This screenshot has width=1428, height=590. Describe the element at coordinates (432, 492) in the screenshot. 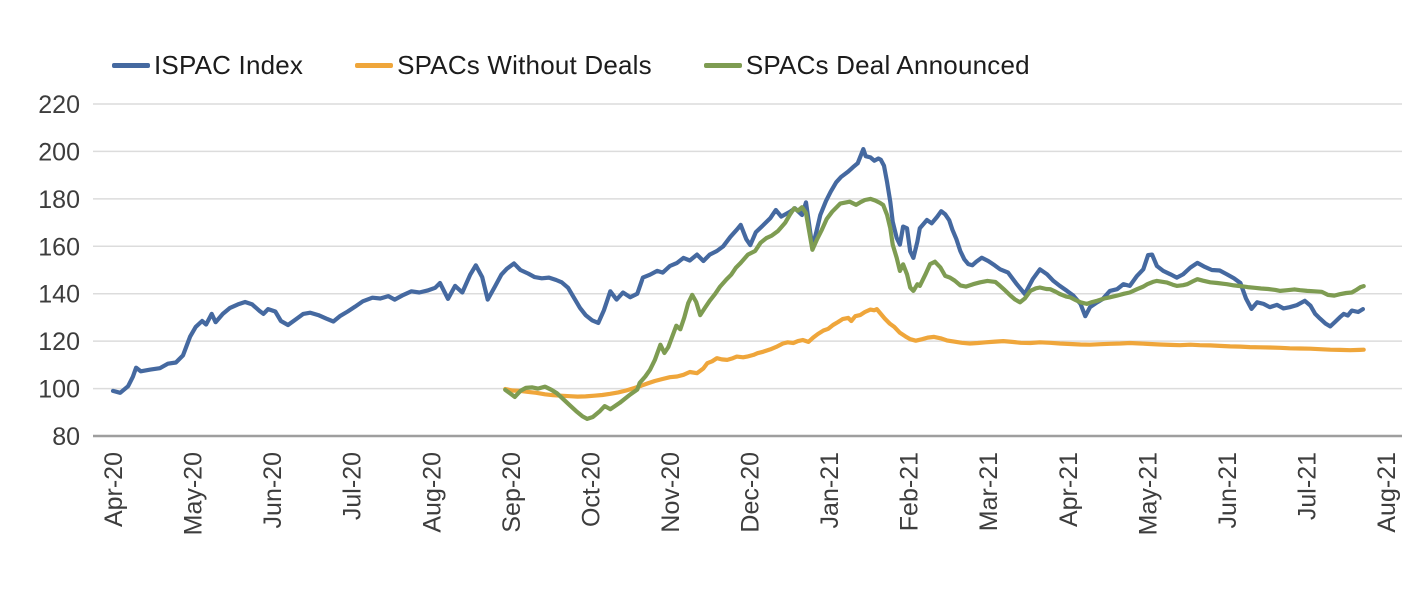

I see `x-tick-label: Aug-20` at that location.